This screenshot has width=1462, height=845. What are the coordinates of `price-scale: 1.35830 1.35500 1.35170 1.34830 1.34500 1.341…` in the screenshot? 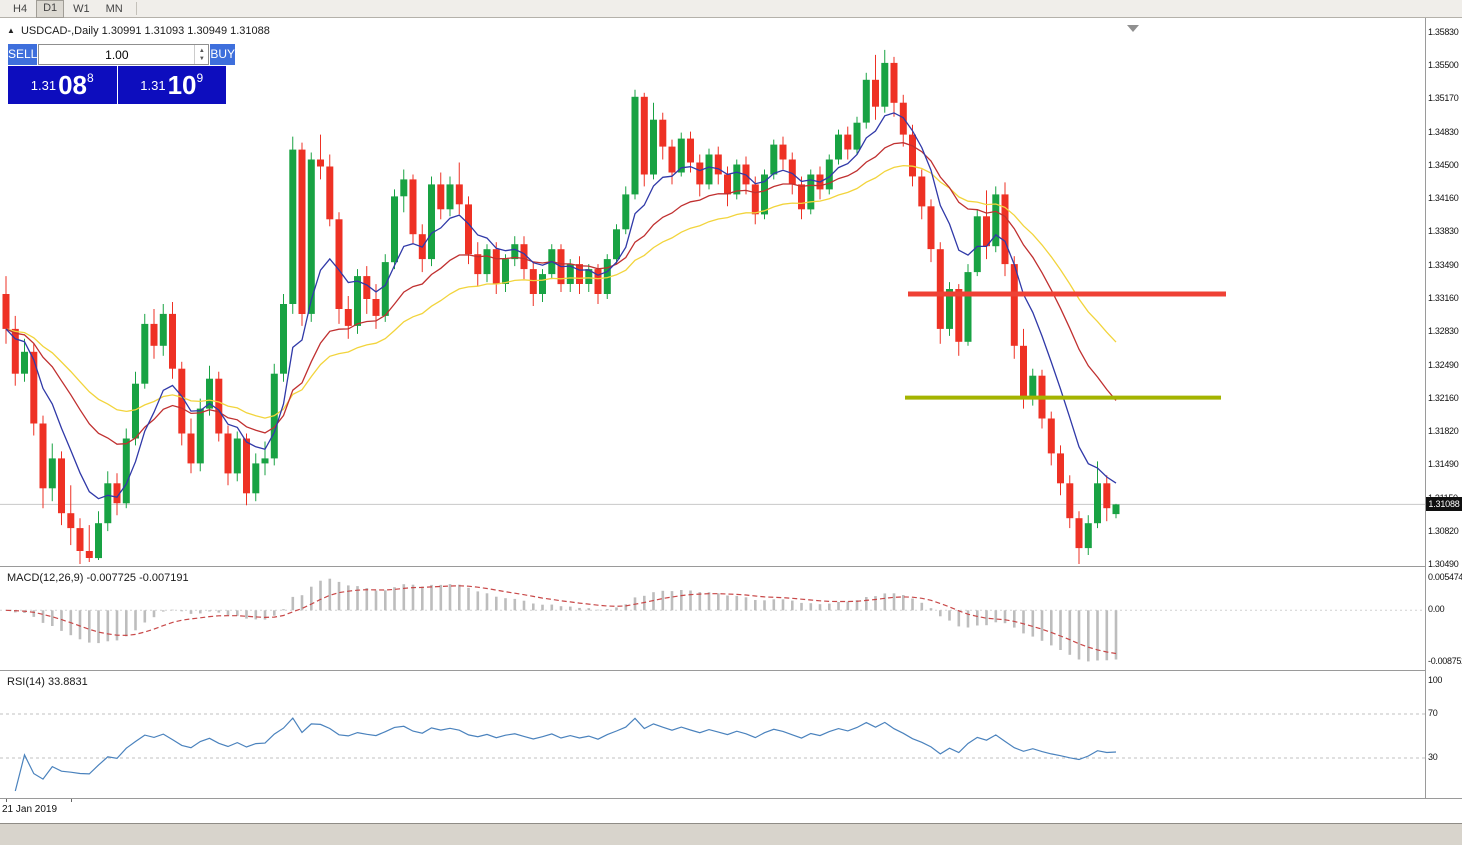 It's located at (1443, 408).